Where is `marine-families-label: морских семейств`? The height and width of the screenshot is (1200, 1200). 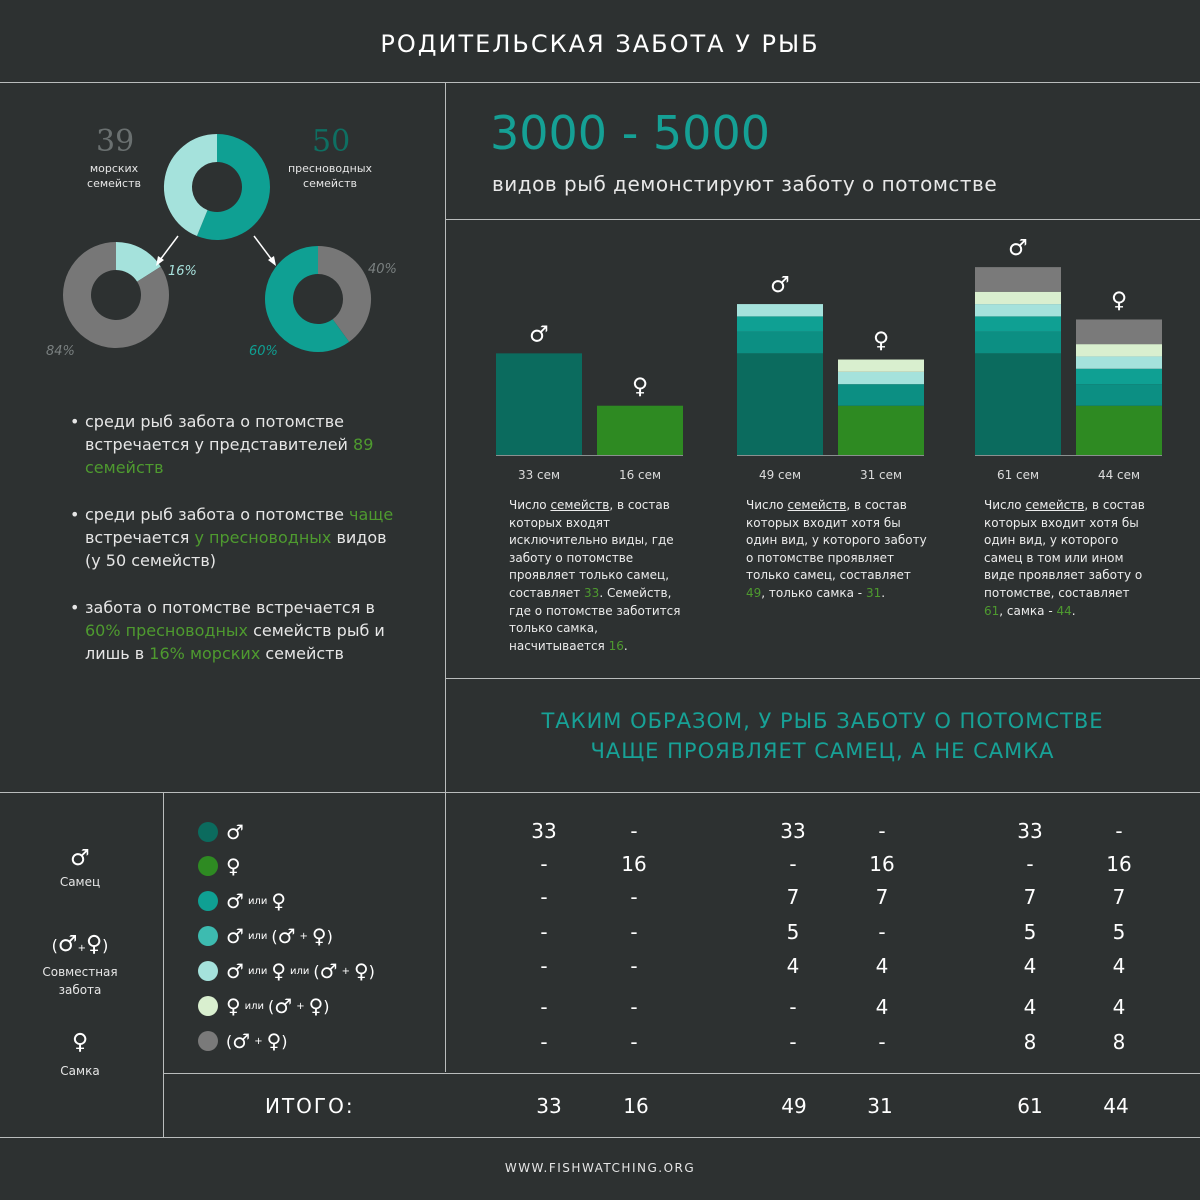
marine-families-label: морских семейств is located at coordinates (114, 176).